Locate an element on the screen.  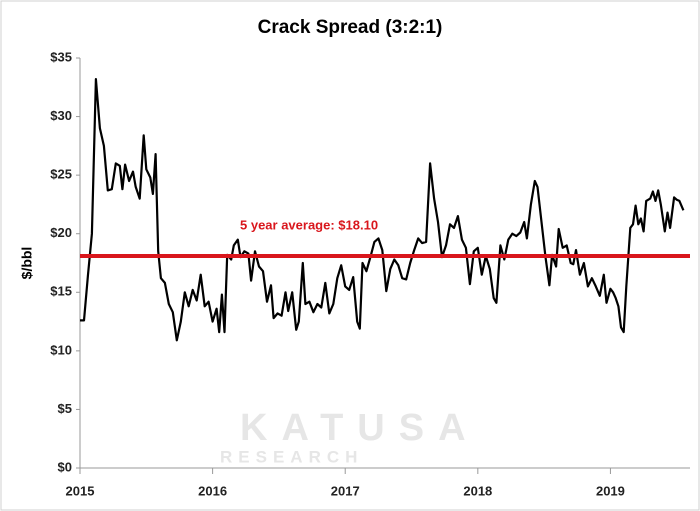
x-tick-label: 2015 is located at coordinates (80, 490).